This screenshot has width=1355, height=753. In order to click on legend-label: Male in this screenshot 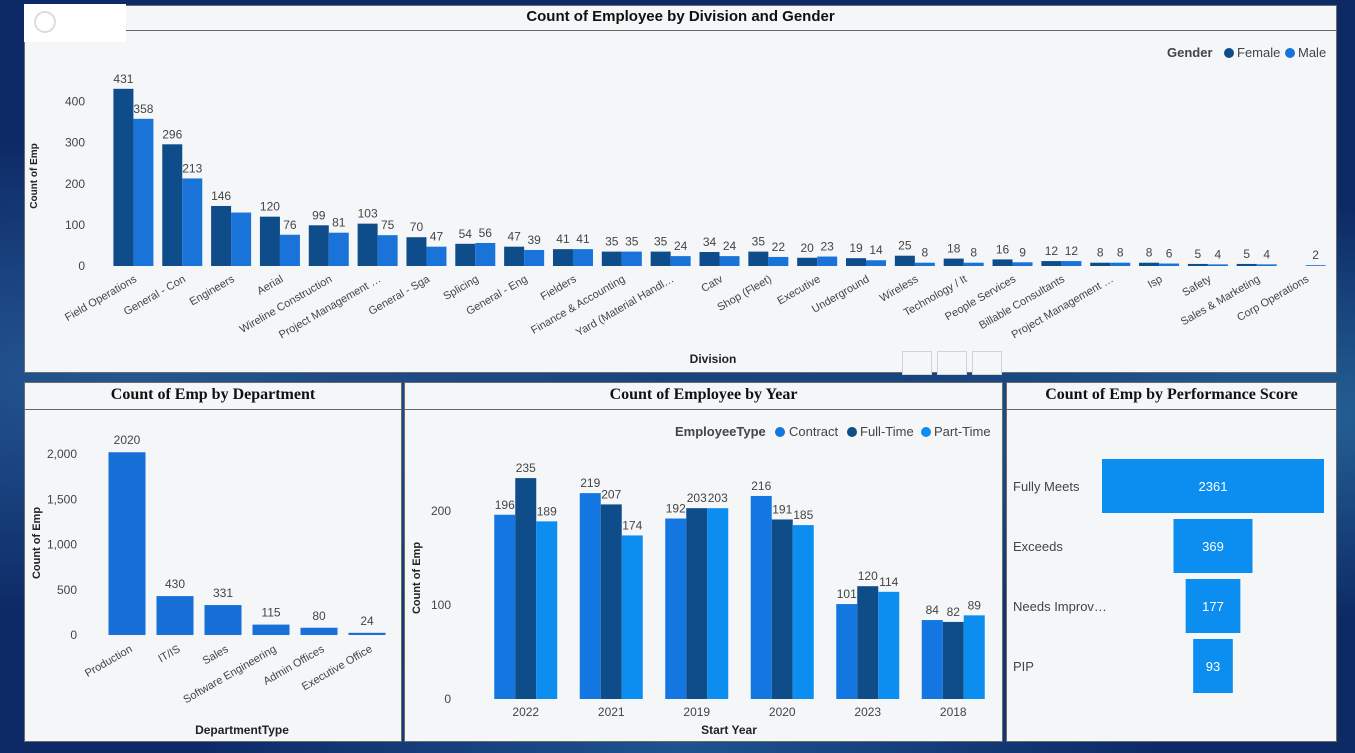, I will do `click(1312, 52)`.